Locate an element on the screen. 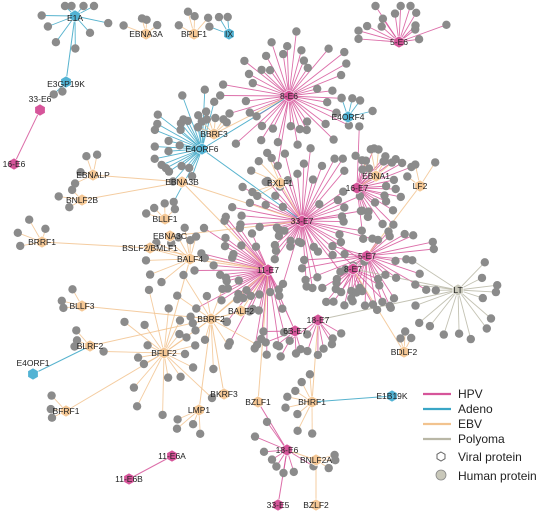 The width and height of the screenshot is (548, 524). viral-protein-node-bllf3 is located at coordinates (82, 306).